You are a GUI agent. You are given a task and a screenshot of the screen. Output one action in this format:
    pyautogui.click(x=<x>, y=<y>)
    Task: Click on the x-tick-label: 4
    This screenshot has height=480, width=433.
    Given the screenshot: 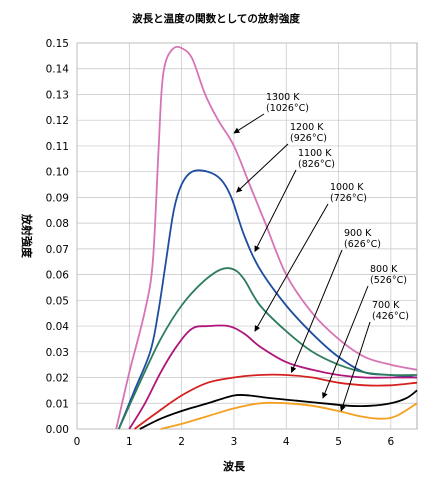 What is the action you would take?
    pyautogui.click(x=286, y=442)
    